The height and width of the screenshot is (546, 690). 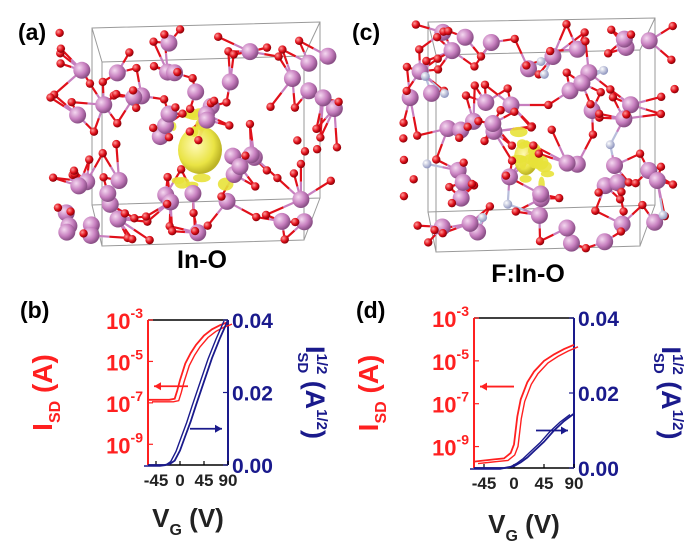 What do you see at coordinates (528, 274) in the screenshot?
I see `panel-c-caption: F:In-O` at bounding box center [528, 274].